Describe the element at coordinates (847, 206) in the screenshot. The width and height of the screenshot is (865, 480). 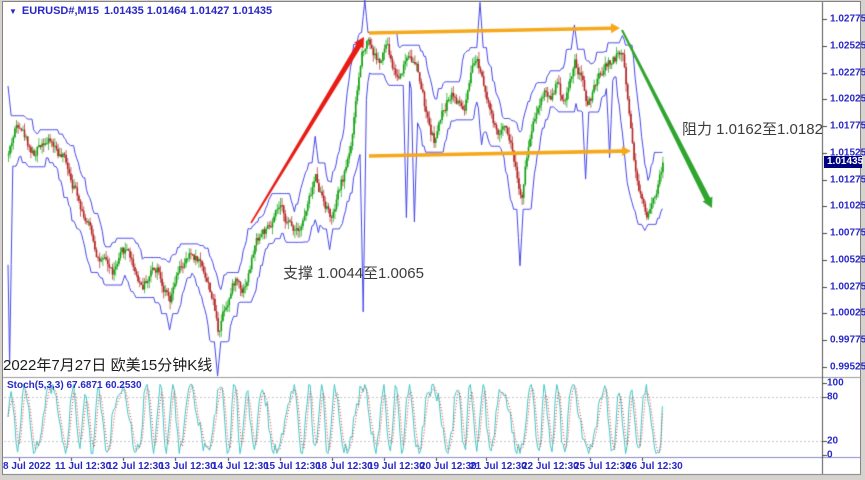
I see `price-axis-tick: 1.01025` at that location.